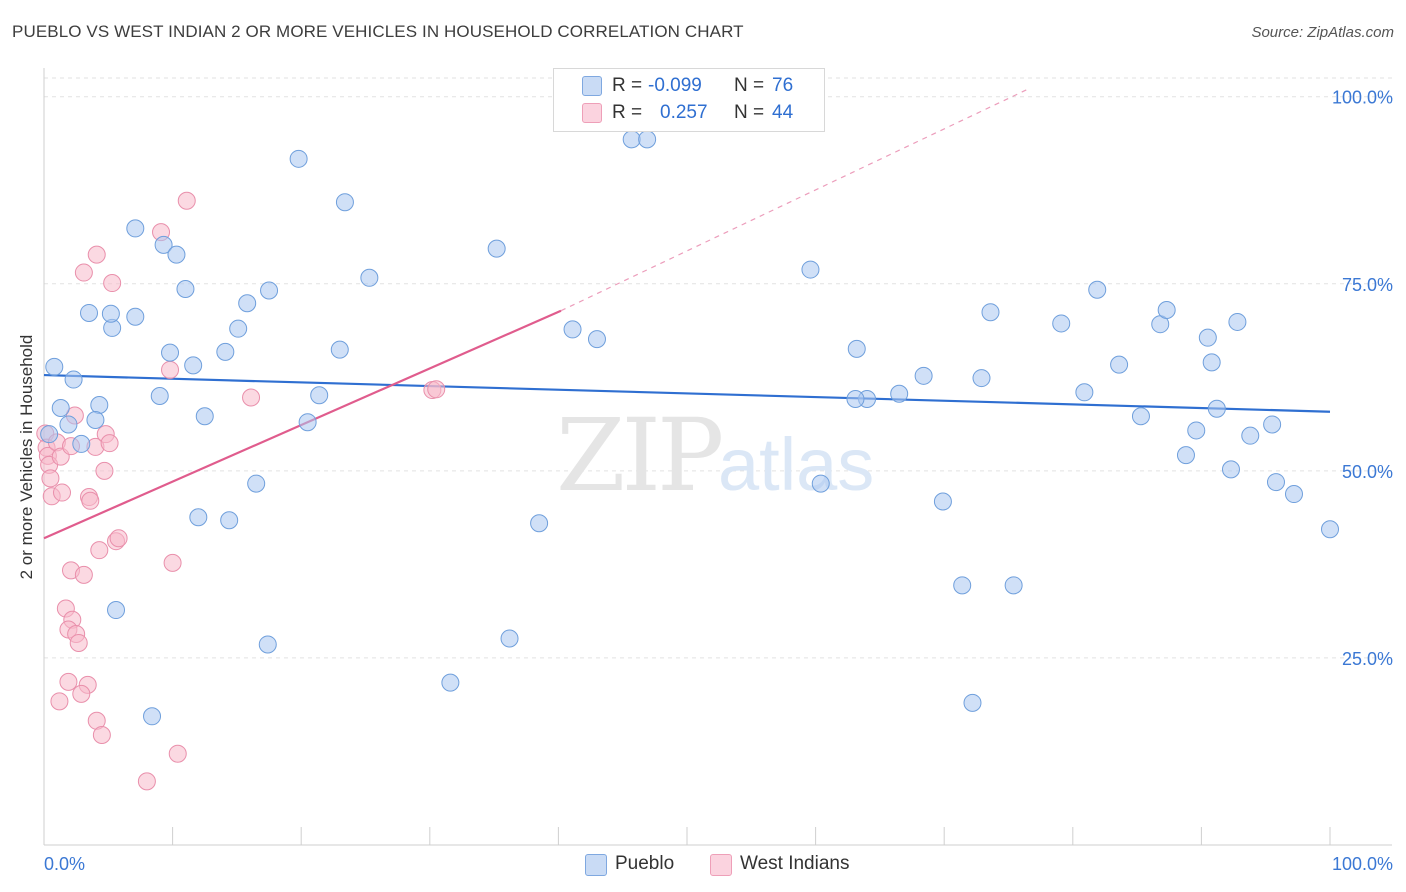  What do you see at coordinates (1367, 659) in the screenshot?
I see `y-tick-label: 25.0%` at bounding box center [1367, 659].